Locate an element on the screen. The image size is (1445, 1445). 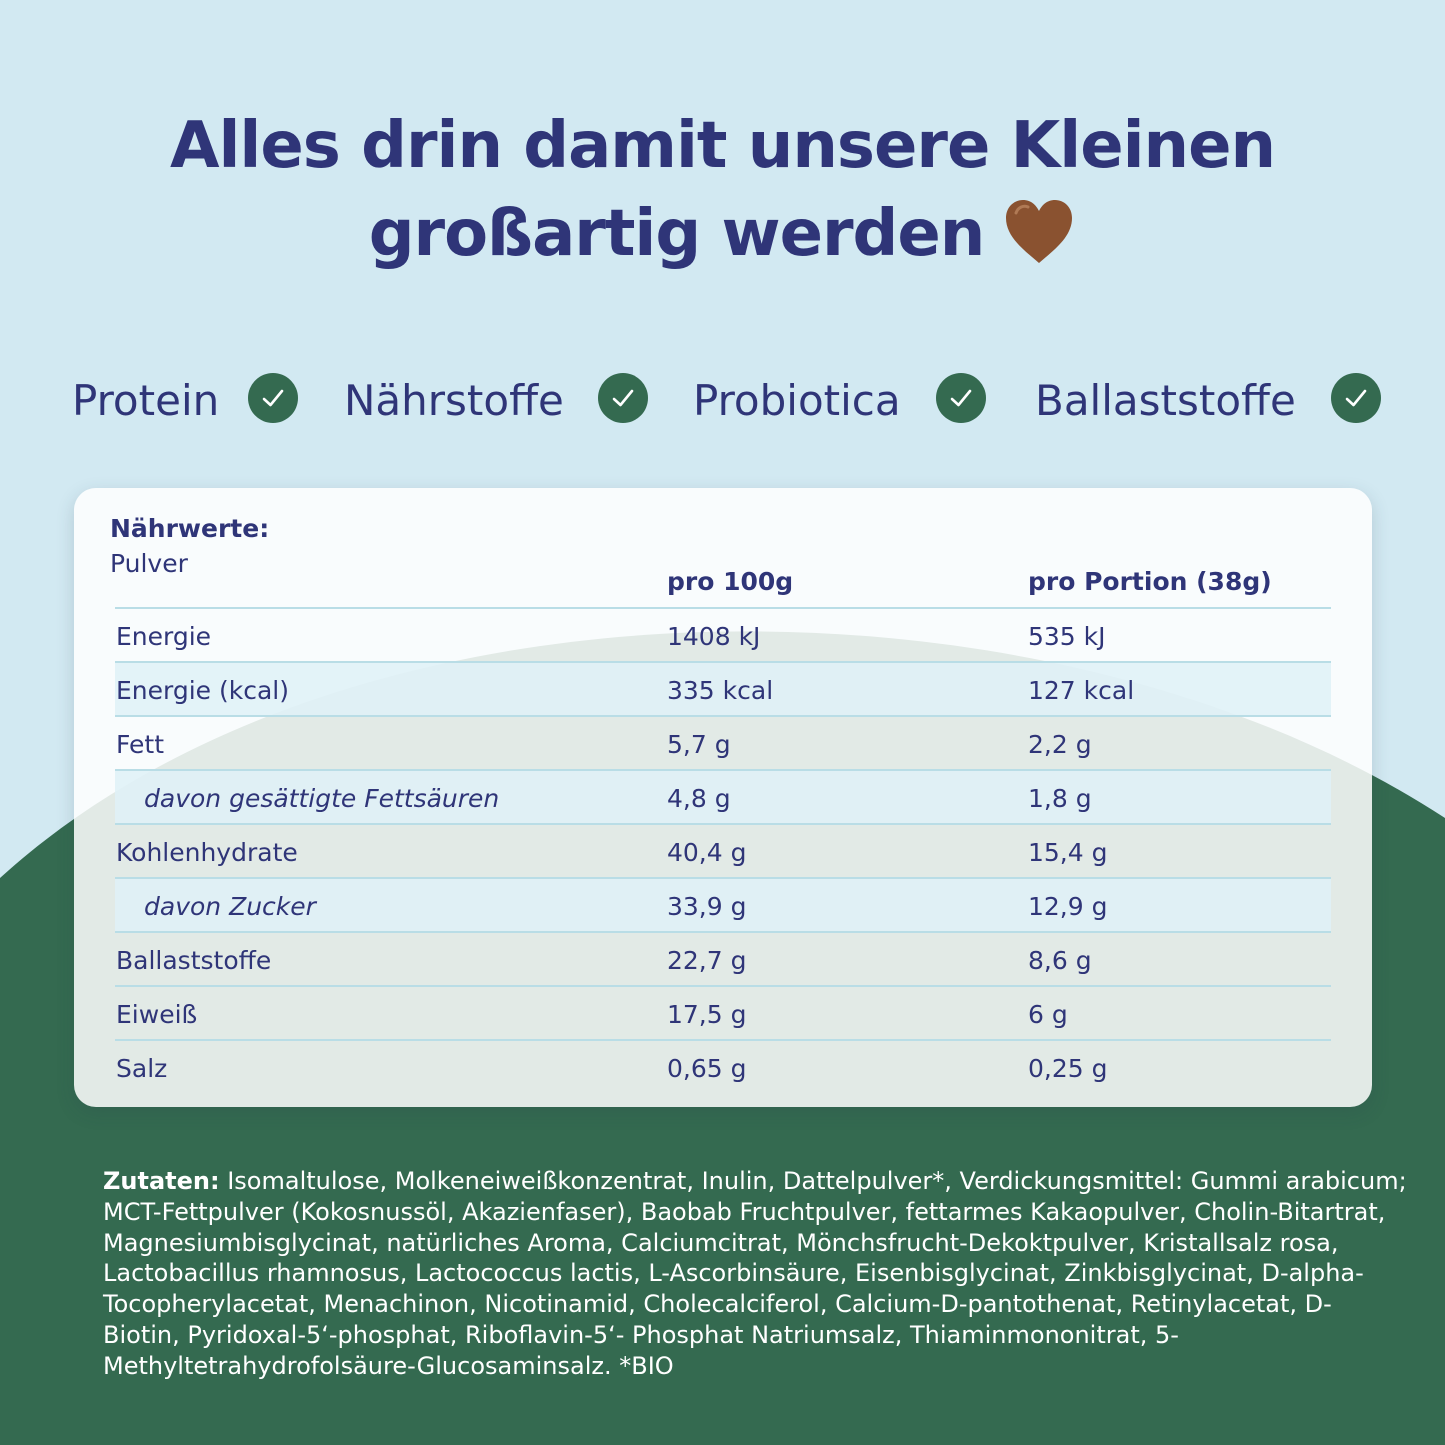
value-per-100g: 335 kcal is located at coordinates (720, 690).